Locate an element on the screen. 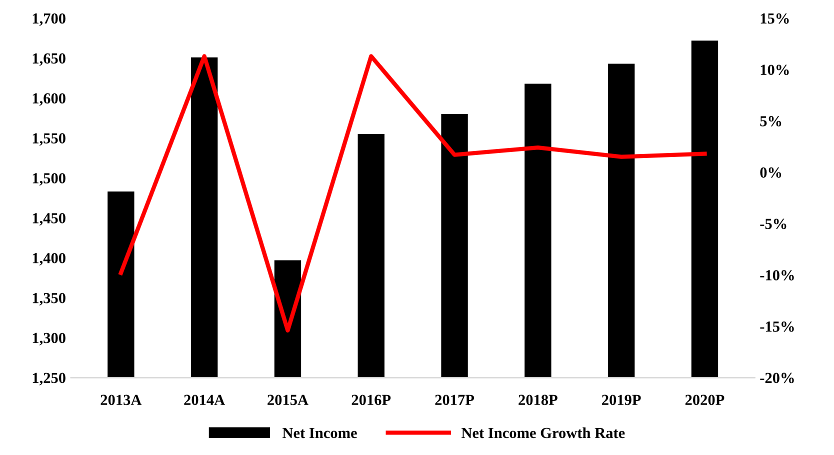 This screenshot has height=455, width=834. y-tick-label: 1,600 is located at coordinates (49, 99).